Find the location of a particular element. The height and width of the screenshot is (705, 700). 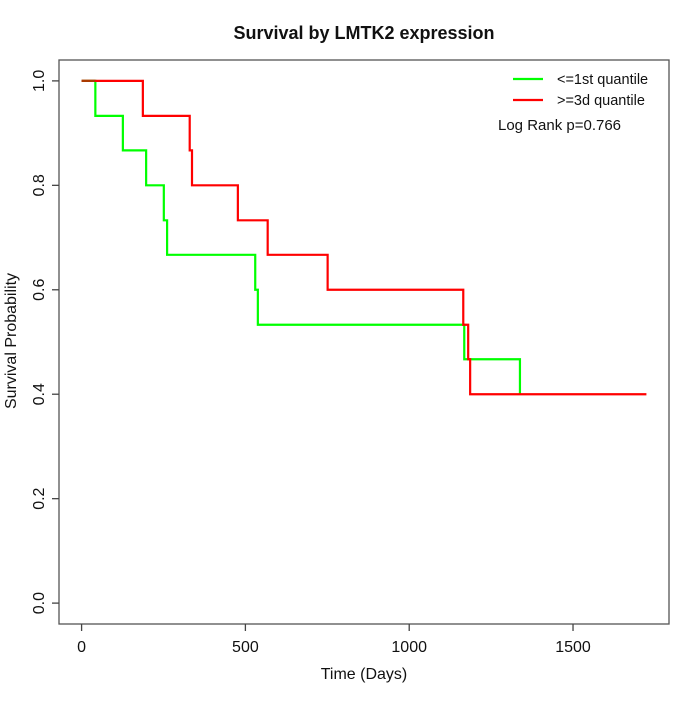

y-axis-tick-label: 0.2 is located at coordinates (39, 498).